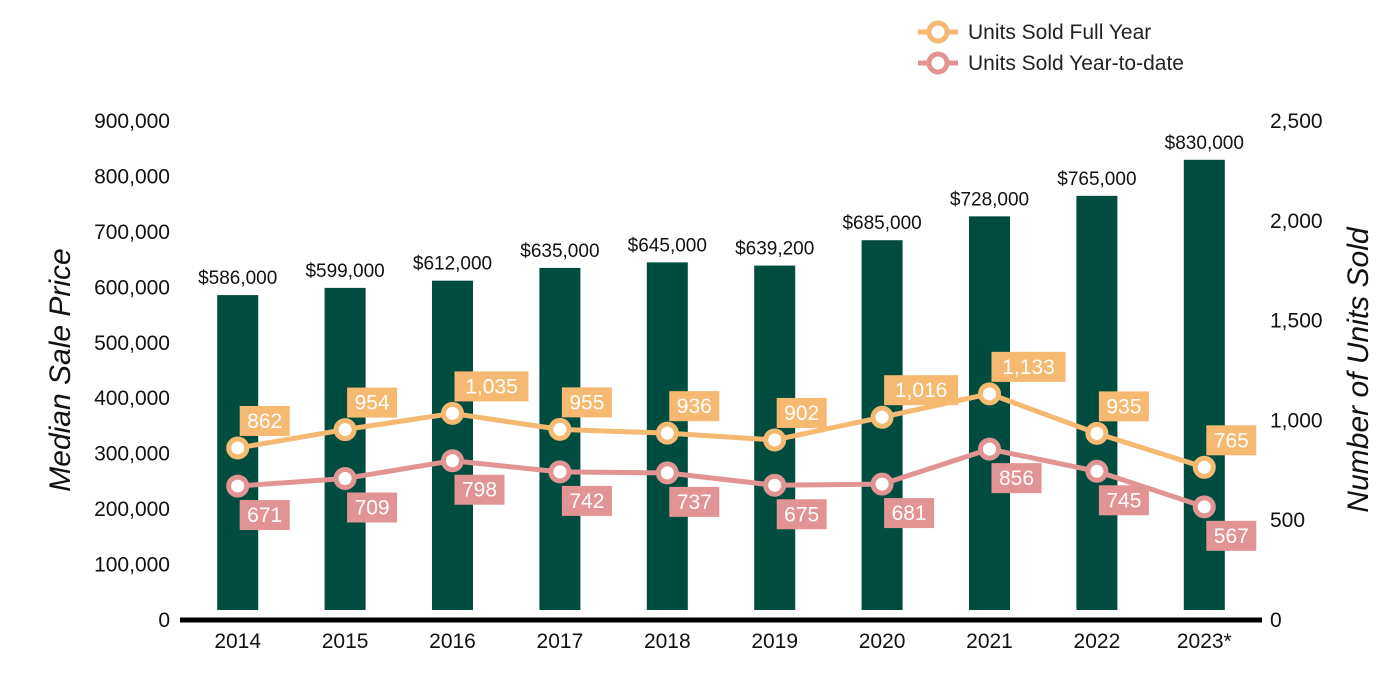 Image resolution: width=1400 pixels, height=700 pixels. I want to click on legend-item: Units Sold Full Year, so click(1034, 32).